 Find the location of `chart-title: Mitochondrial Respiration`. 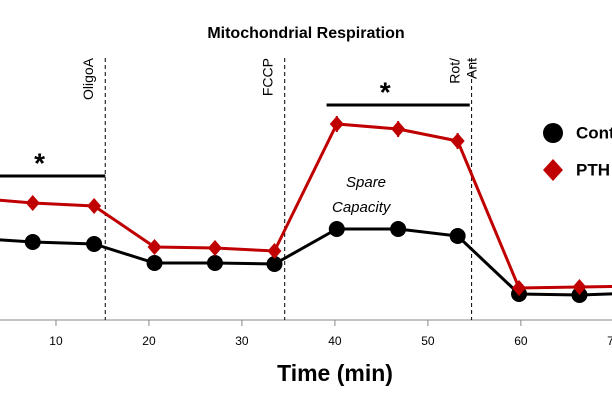

chart-title: Mitochondrial Respiration is located at coordinates (305, 33).